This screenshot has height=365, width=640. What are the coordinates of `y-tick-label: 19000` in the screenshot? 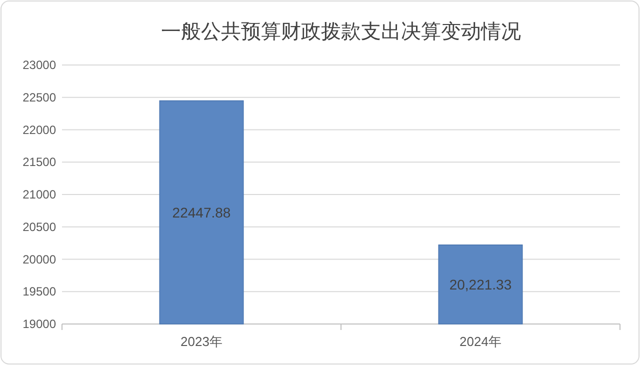 It's located at (39, 324).